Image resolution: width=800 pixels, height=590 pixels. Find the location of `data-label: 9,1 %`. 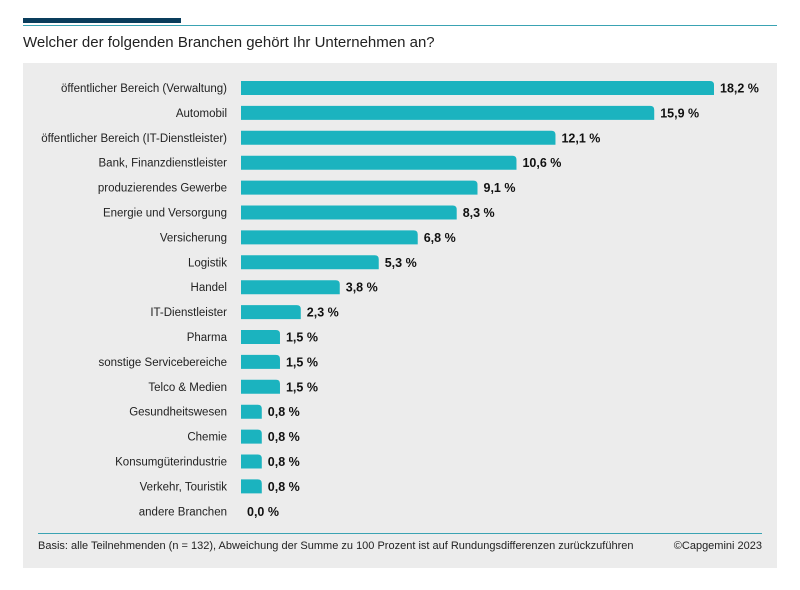

data-label: 9,1 % is located at coordinates (500, 188).